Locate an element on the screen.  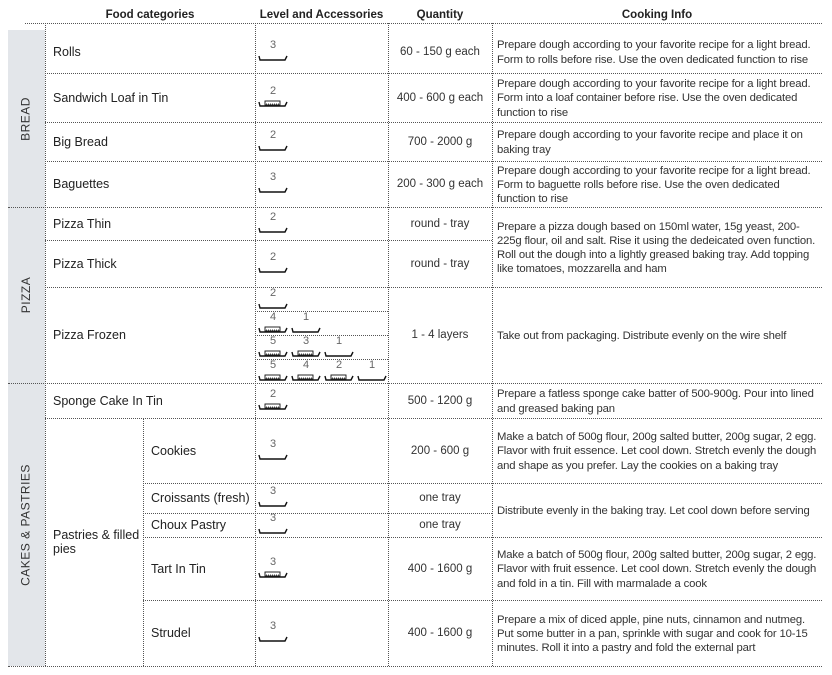
header-level-accessories: Level and Accessories is located at coordinates (321, 15).